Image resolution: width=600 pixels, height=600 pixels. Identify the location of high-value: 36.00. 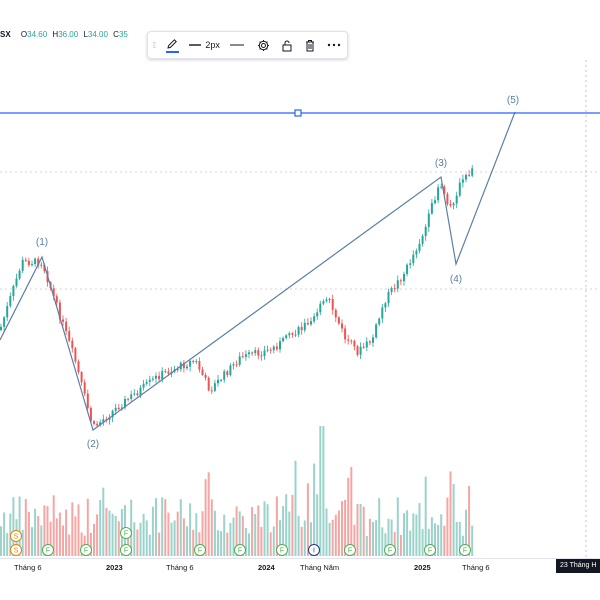
(68, 34).